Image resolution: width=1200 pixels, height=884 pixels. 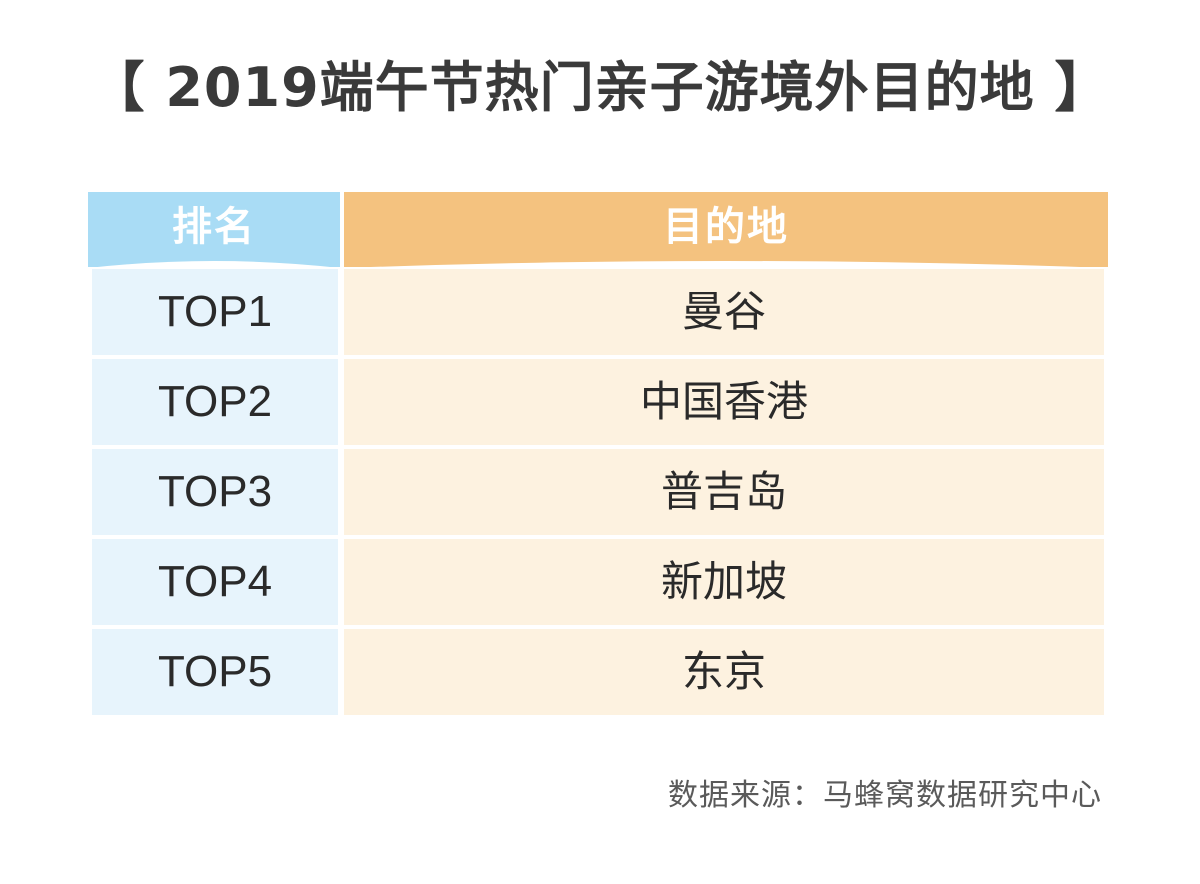 What do you see at coordinates (600, 87) in the screenshot?
I see `page-title: 【 2019端午节热门亲子游境外目的地 】` at bounding box center [600, 87].